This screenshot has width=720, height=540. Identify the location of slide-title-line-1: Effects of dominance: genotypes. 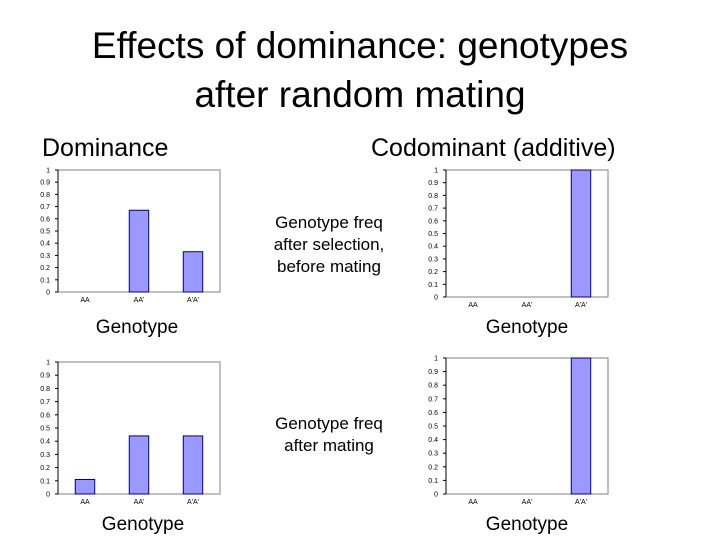
(360, 45).